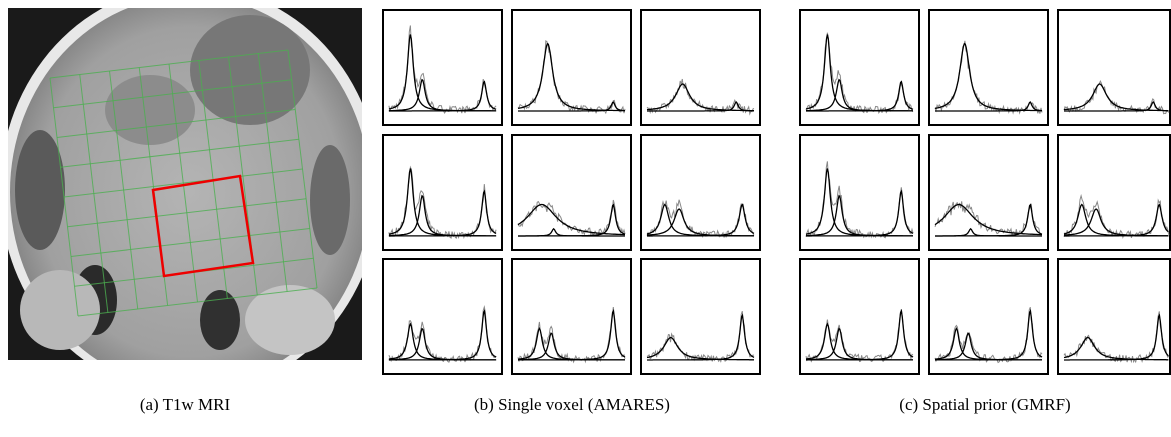 This screenshot has height=437, width=1171. Describe the element at coordinates (185, 404) in the screenshot. I see `caption: (a) T1w MRI` at that location.